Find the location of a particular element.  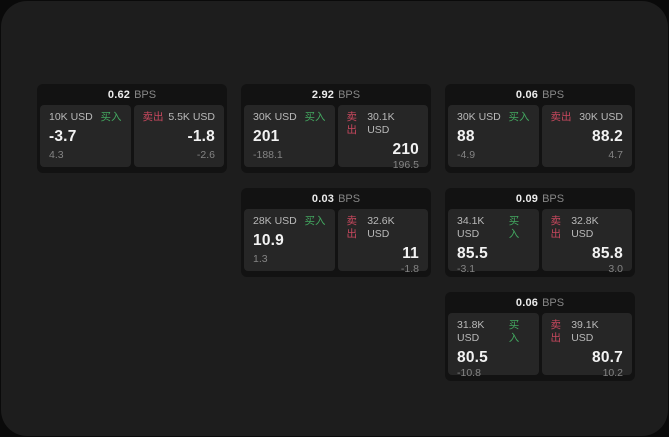

sell-delta: -2.6 is located at coordinates (205, 155).